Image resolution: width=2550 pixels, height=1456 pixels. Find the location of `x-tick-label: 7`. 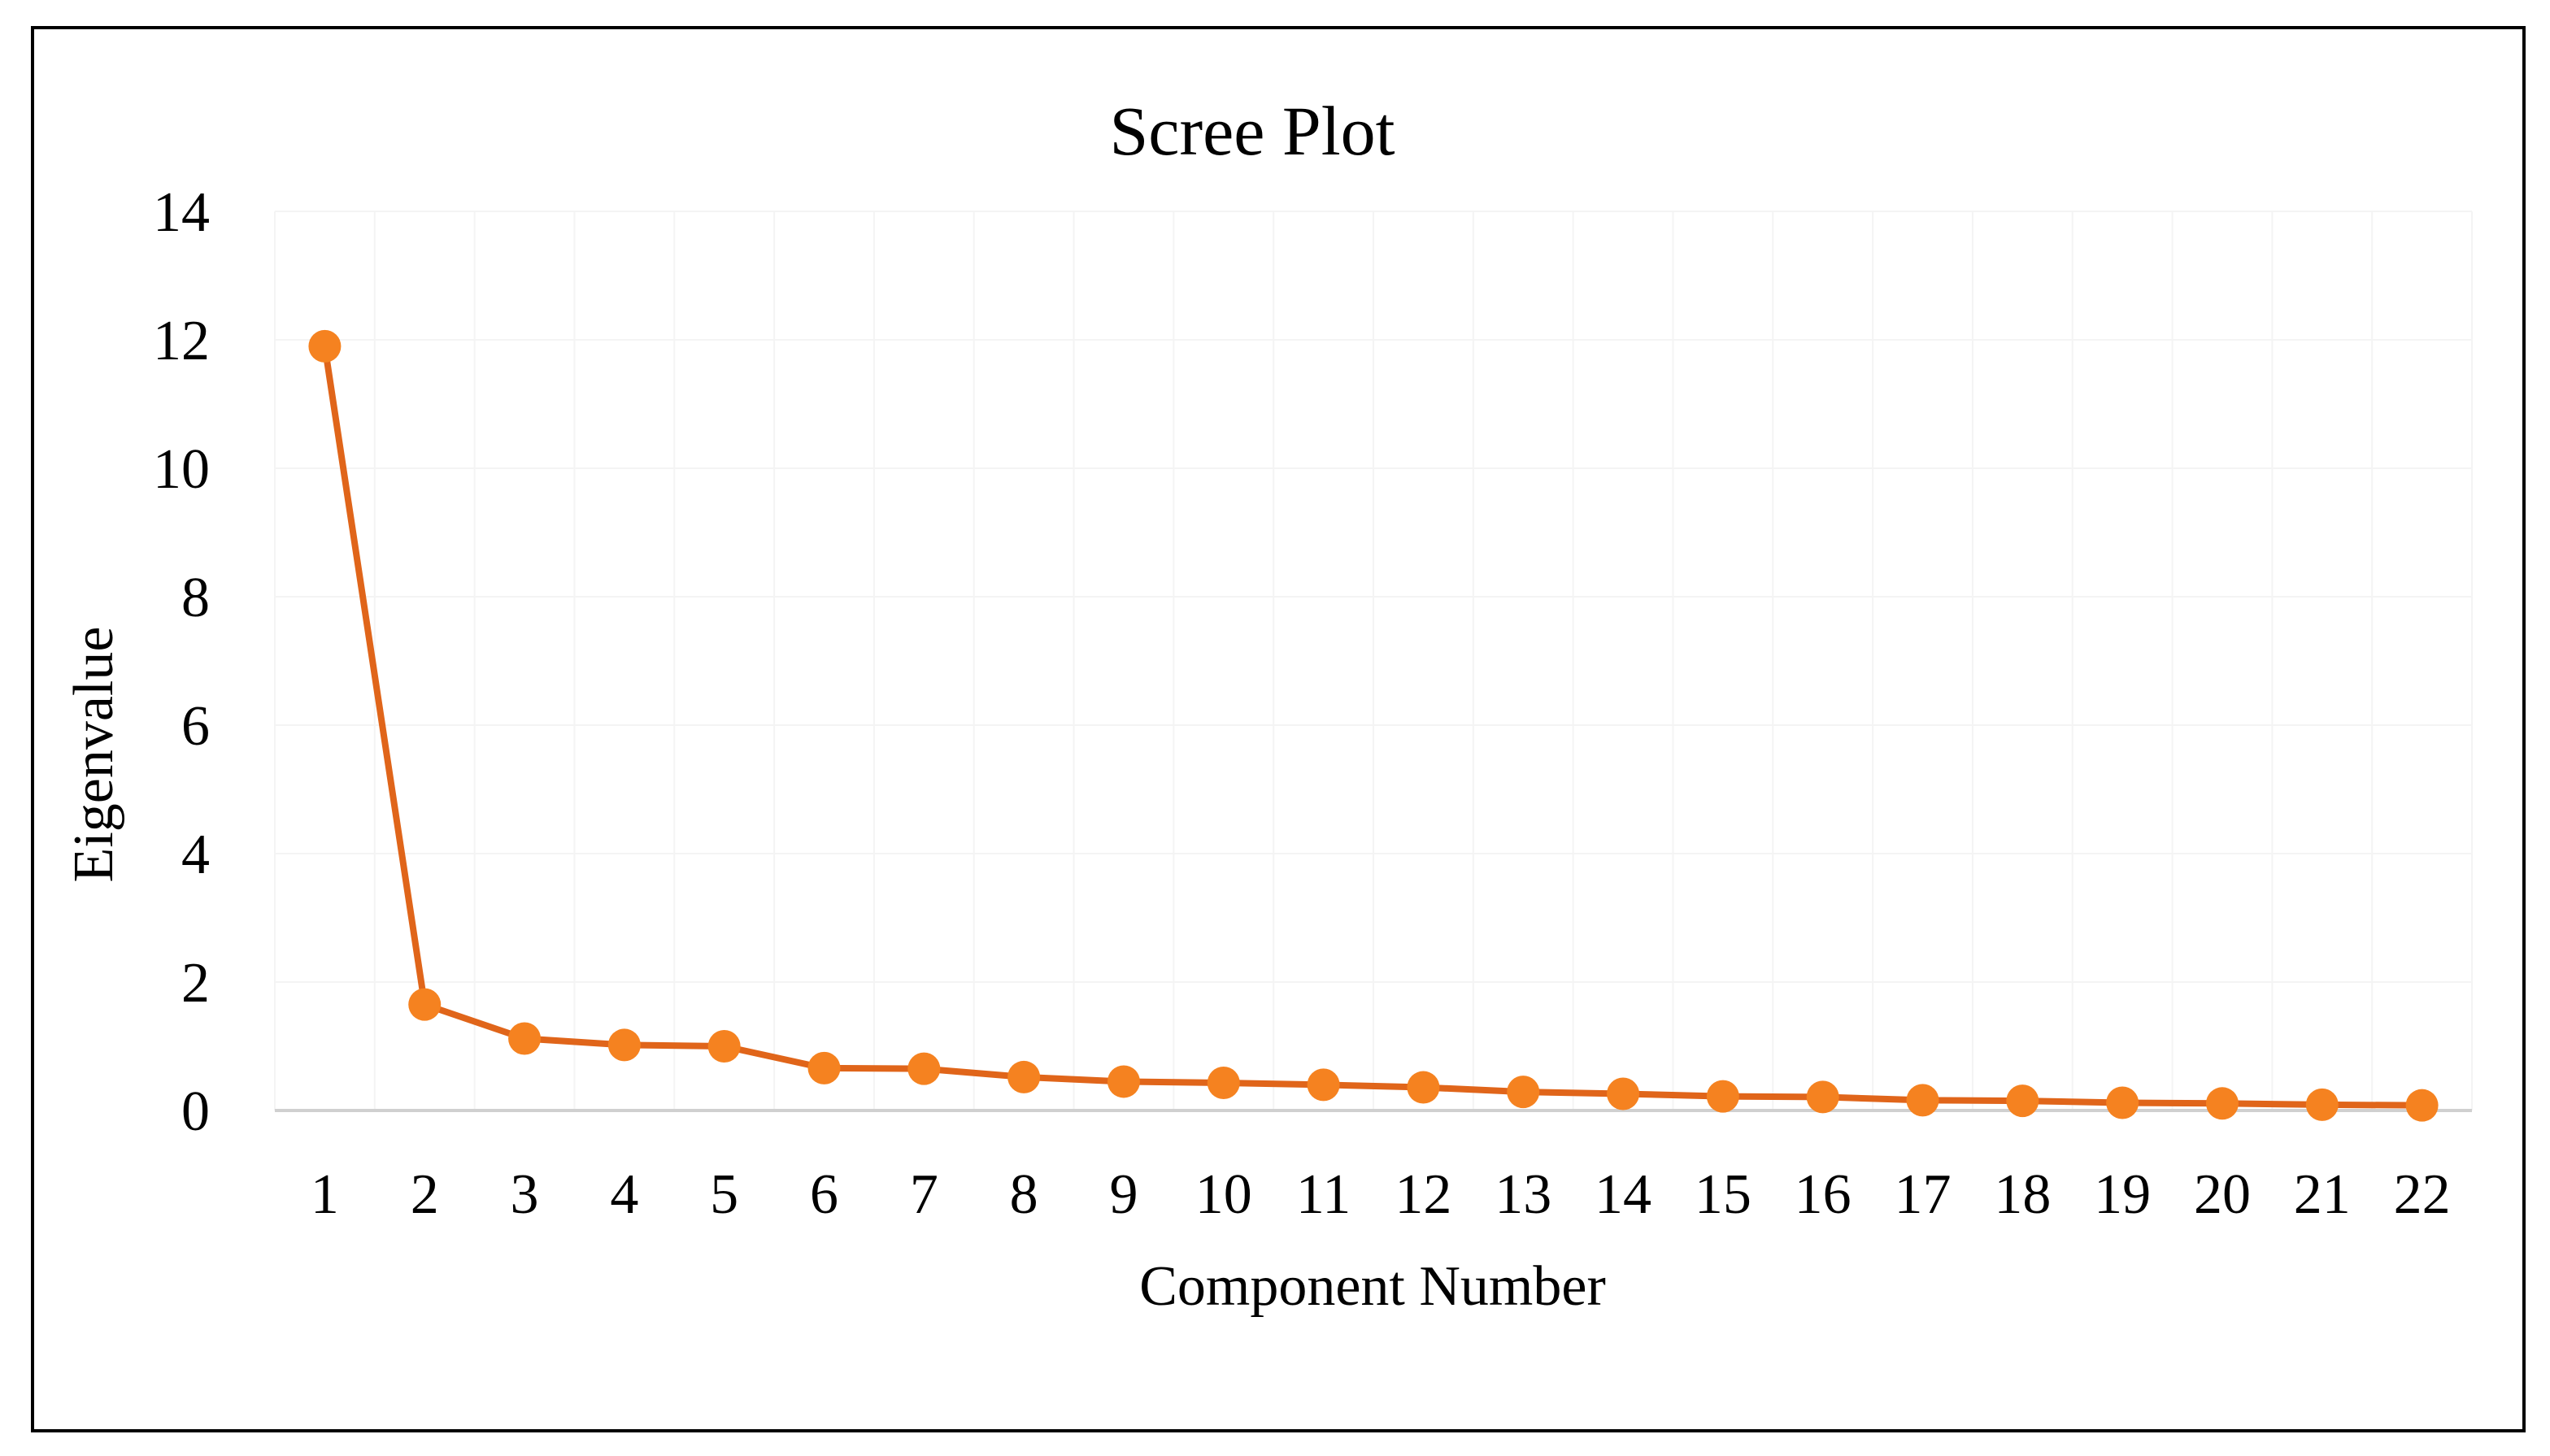

x-tick-label: 7 is located at coordinates (924, 1195).